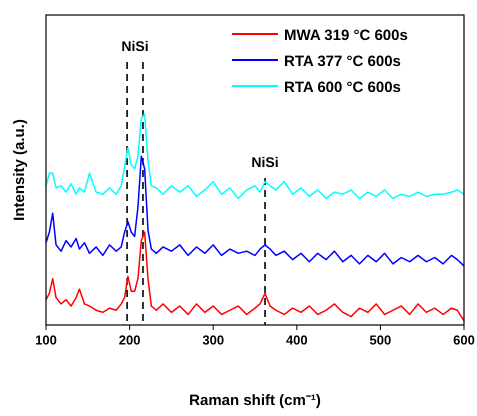 This screenshot has height=416, width=477. I want to click on x-axis-title: Raman shift (cm⁻¹), so click(255, 400).